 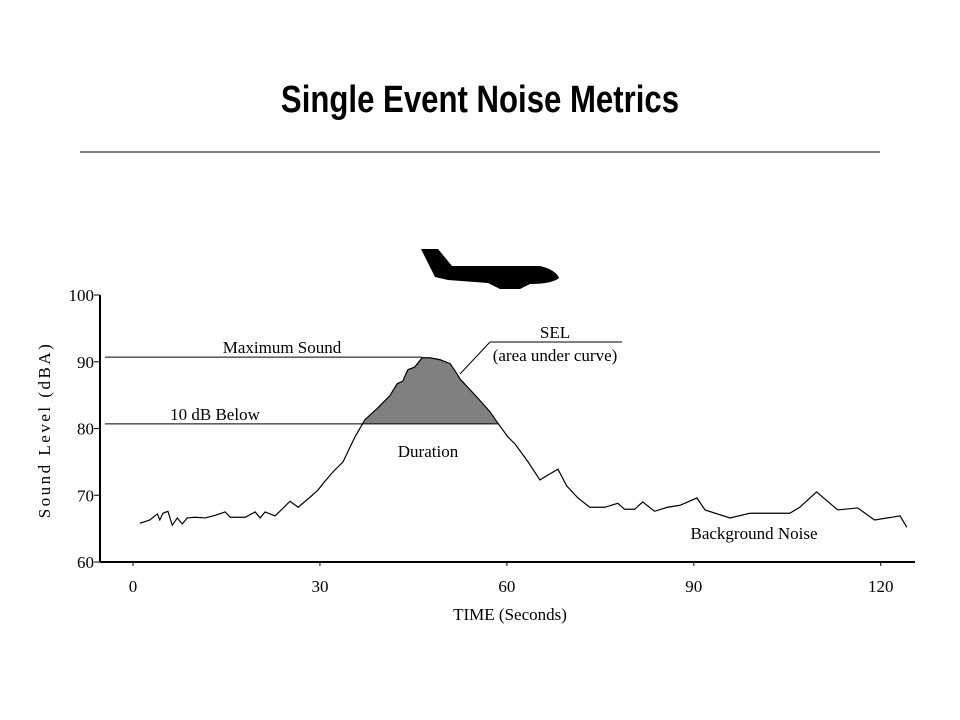 What do you see at coordinates (510, 614) in the screenshot?
I see `x-axis-label: TIME (Seconds)` at bounding box center [510, 614].